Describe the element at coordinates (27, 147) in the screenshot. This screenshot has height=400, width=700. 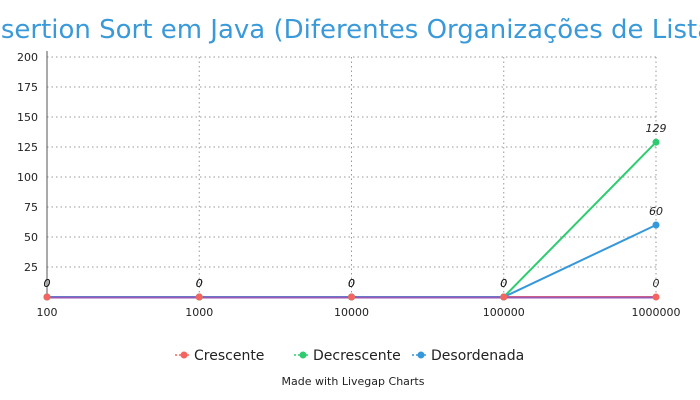
I see `y-tick-label: 125` at that location.